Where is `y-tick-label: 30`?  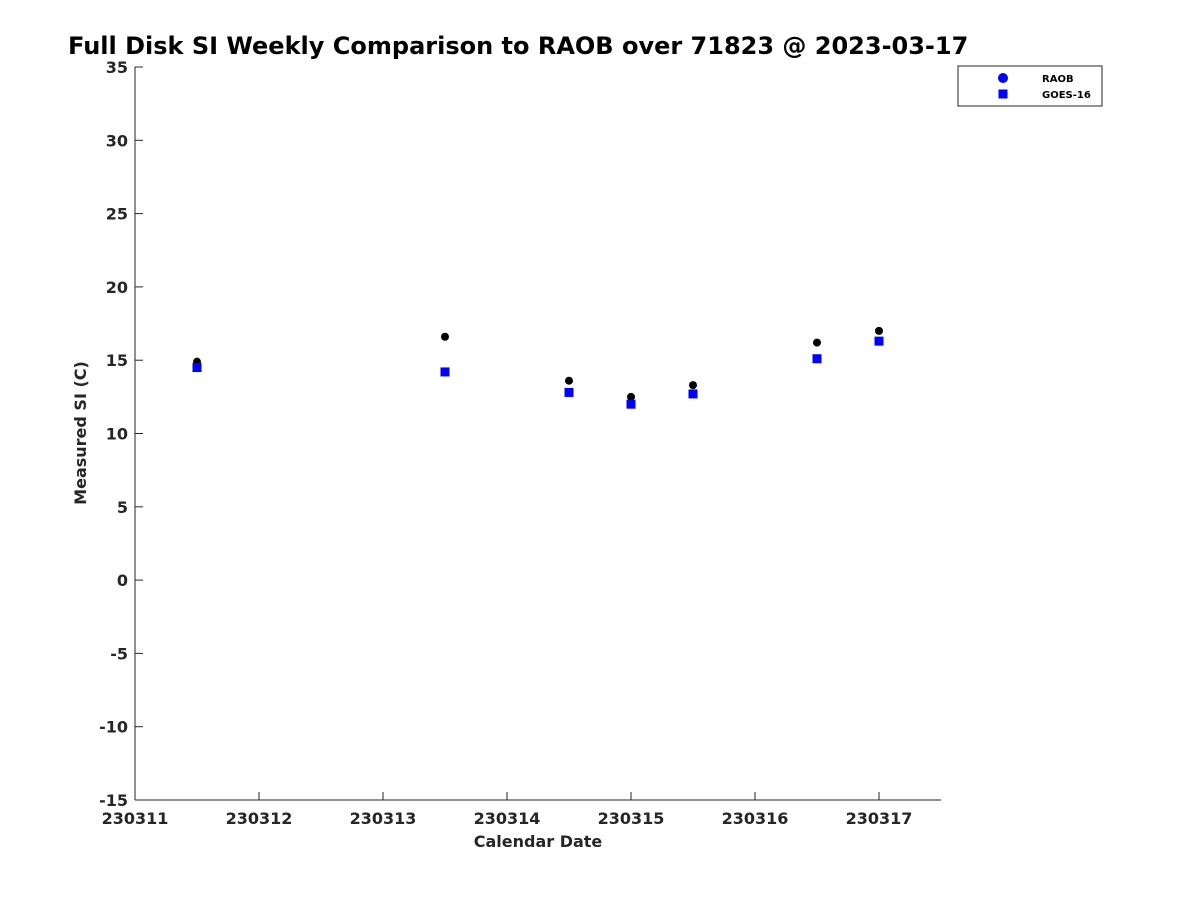
y-tick-label: 30 is located at coordinates (117, 140).